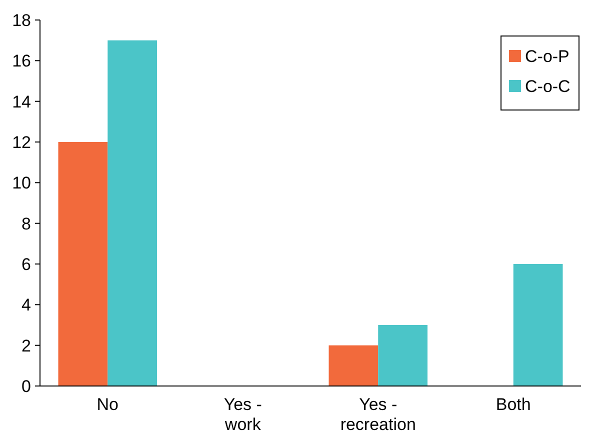 The image size is (589, 444). Describe the element at coordinates (547, 56) in the screenshot. I see `legend-label: C-o-P` at that location.